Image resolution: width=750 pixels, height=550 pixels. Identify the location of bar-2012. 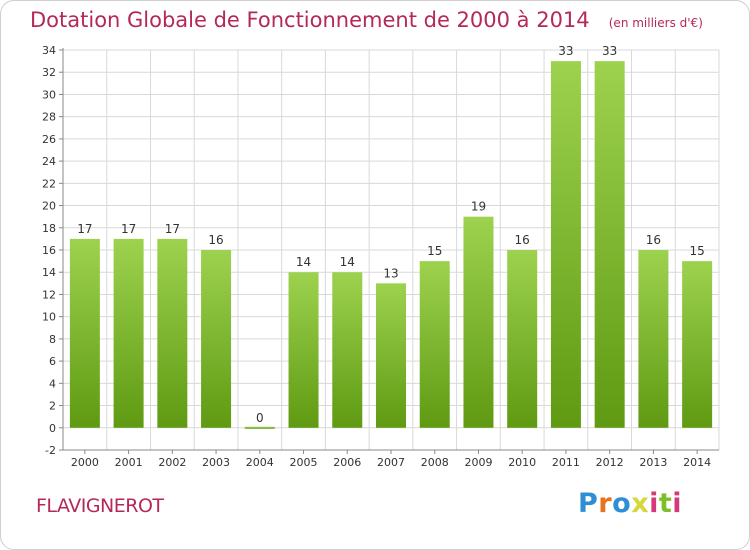
(609, 244).